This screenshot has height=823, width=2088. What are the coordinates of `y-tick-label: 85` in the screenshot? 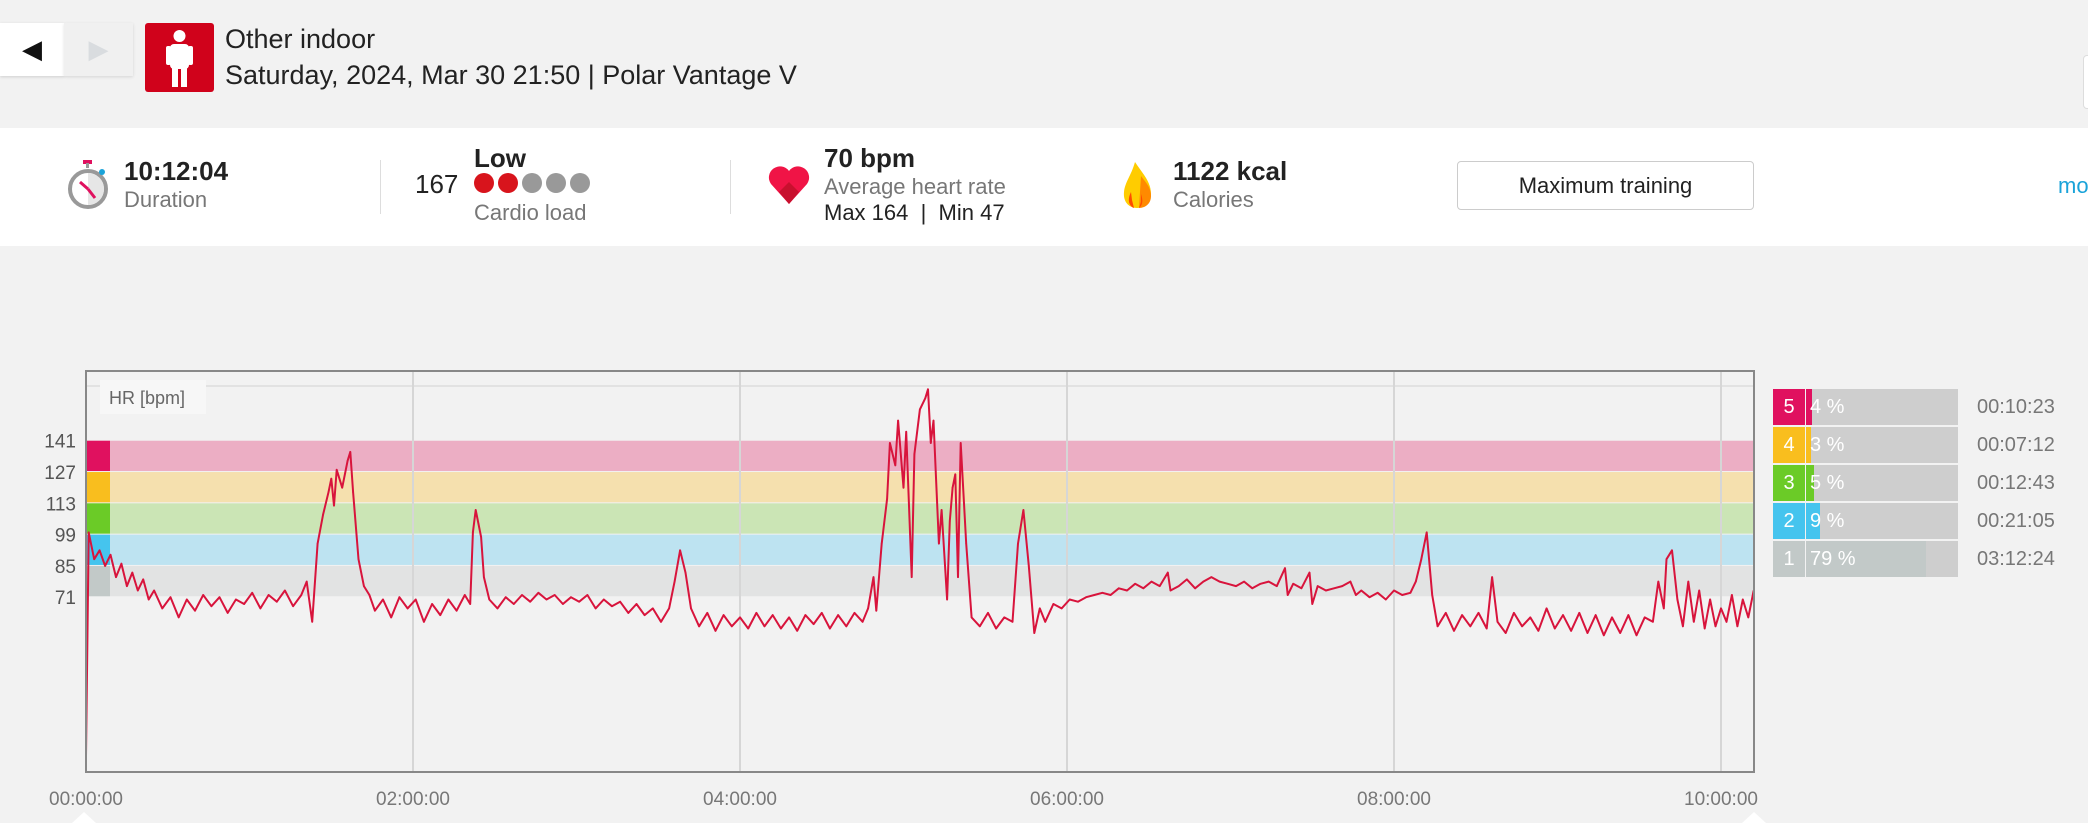 It's located at (65, 567).